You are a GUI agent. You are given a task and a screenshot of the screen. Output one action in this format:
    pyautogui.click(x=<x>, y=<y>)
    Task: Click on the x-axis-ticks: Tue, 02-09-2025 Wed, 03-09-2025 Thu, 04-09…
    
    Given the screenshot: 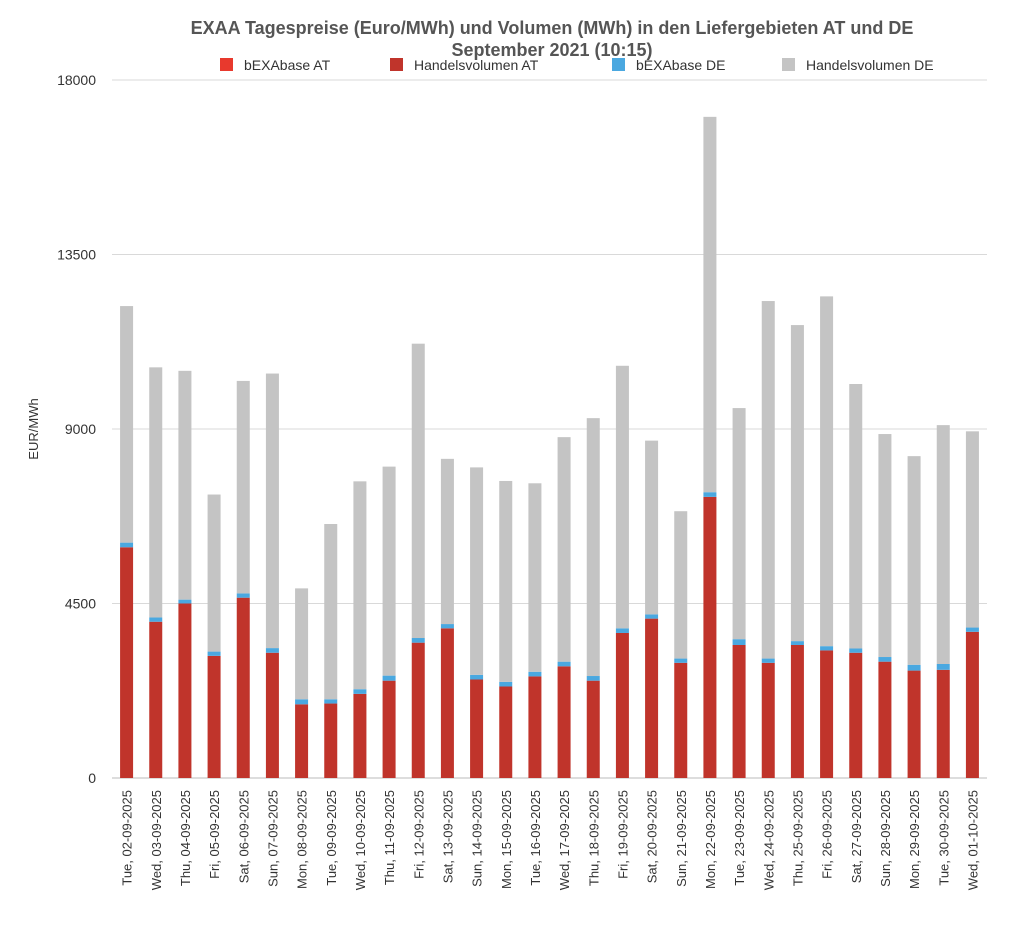 What is the action you would take?
    pyautogui.click(x=550, y=840)
    